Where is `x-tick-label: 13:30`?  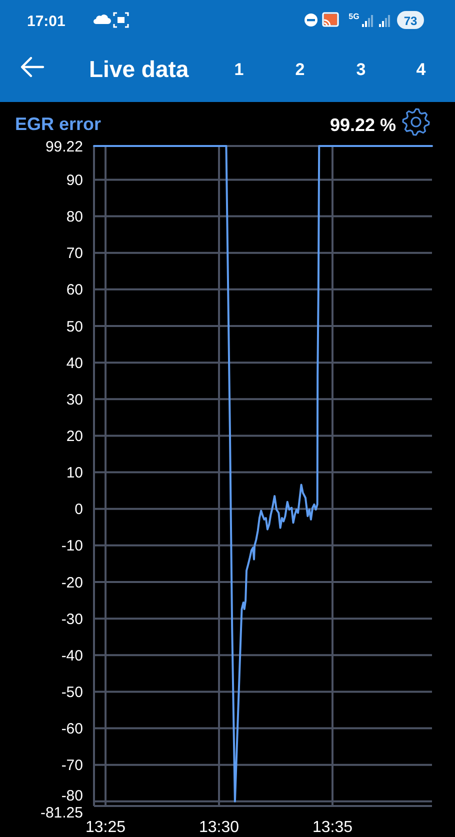 x-tick-label: 13:30 is located at coordinates (219, 827).